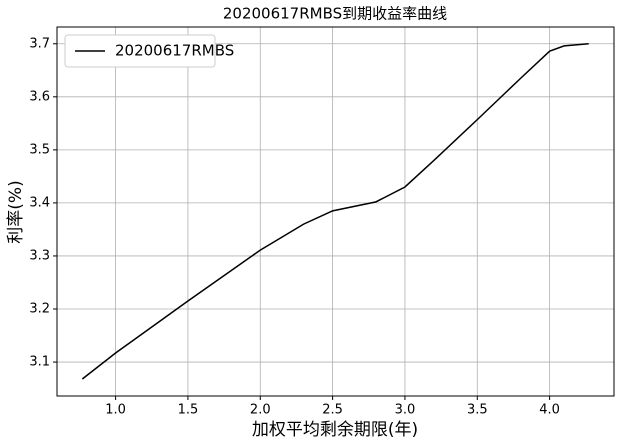 This screenshot has width=625, height=444. I want to click on legend-box, so click(140, 51).